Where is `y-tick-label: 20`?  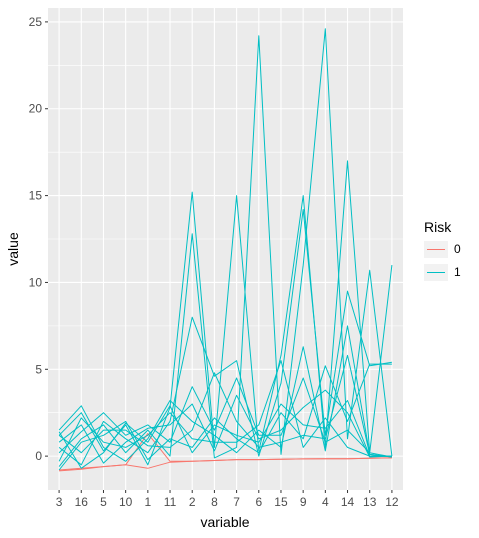 y-tick-label: 20 is located at coordinates (36, 109).